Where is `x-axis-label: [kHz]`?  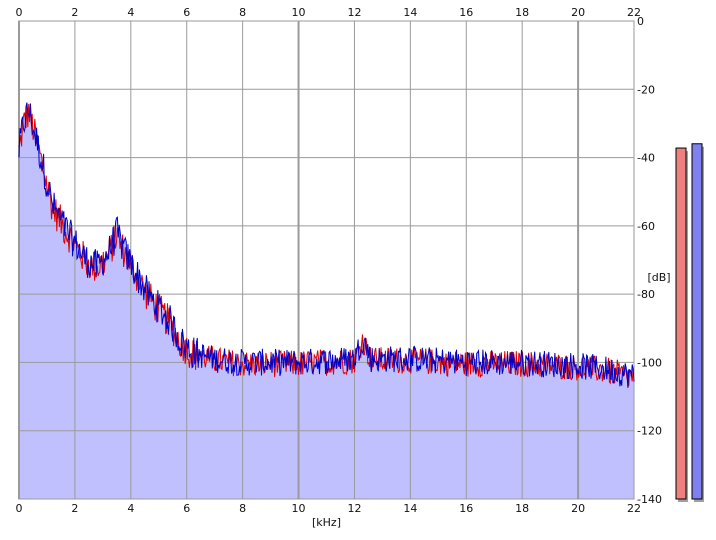
x-axis-label: [kHz] is located at coordinates (326, 522).